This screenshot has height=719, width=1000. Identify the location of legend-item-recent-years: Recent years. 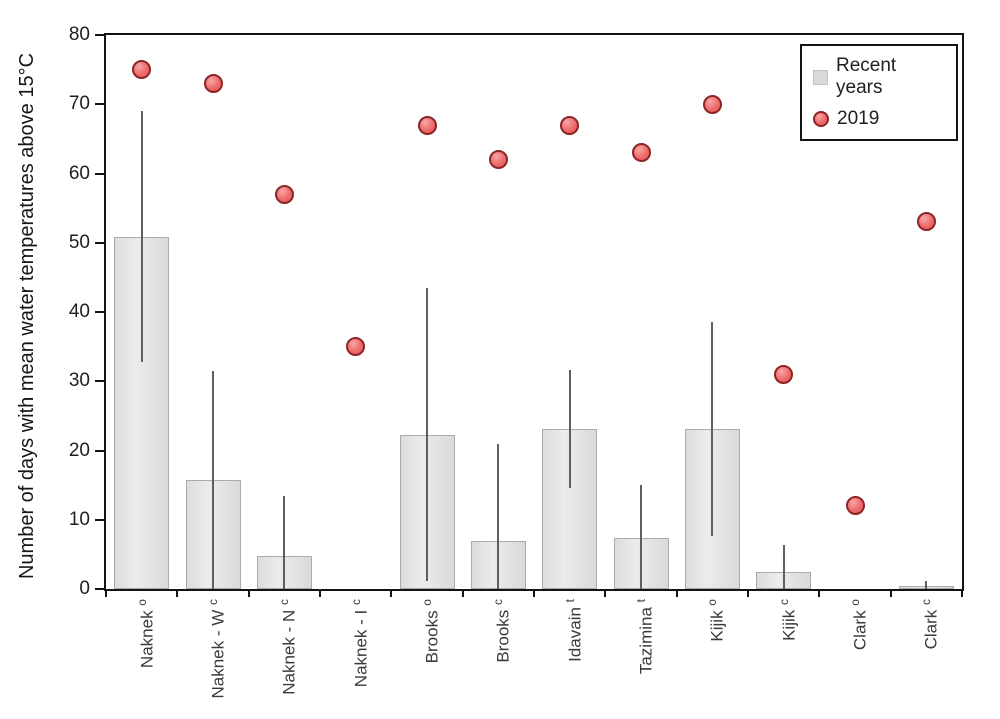
(879, 77).